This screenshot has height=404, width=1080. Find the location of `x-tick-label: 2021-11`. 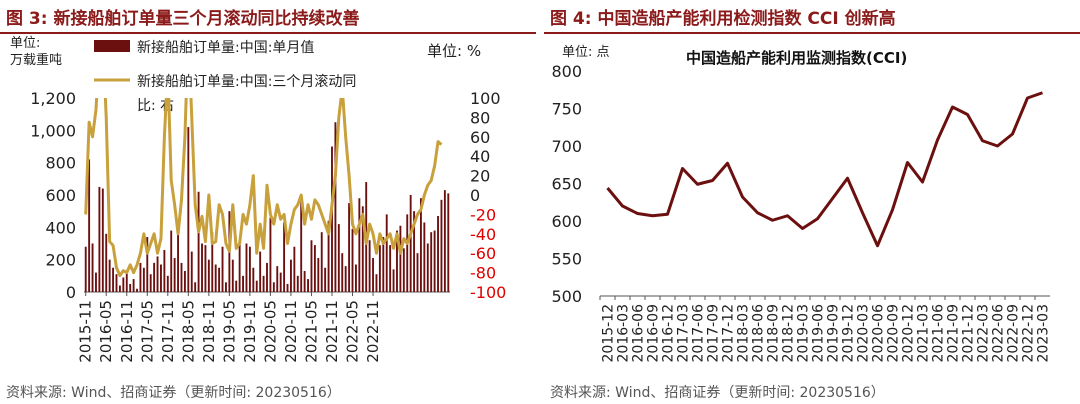

x-tick-label: 2021-11 is located at coordinates (332, 331).